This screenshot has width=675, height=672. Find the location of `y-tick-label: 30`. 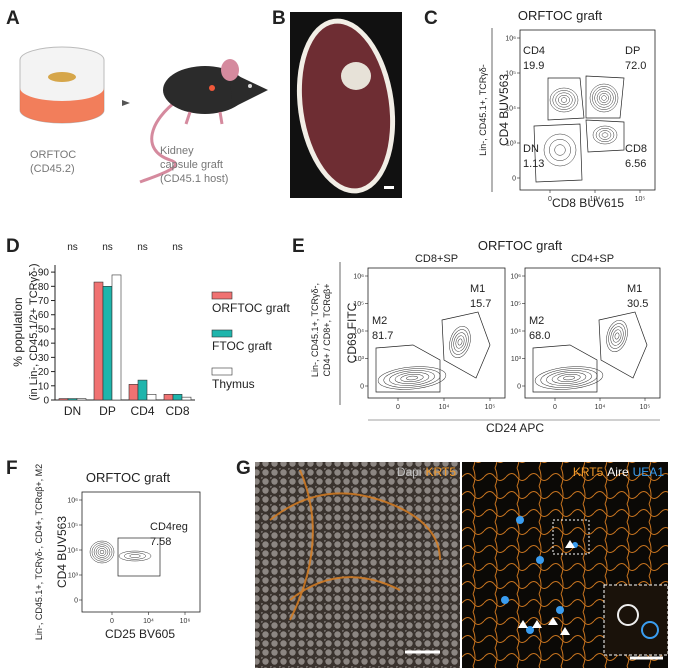

y-tick-label: 30 is located at coordinates (44, 358).